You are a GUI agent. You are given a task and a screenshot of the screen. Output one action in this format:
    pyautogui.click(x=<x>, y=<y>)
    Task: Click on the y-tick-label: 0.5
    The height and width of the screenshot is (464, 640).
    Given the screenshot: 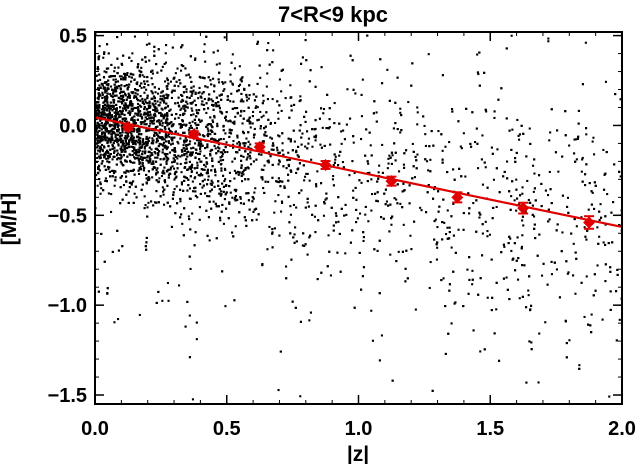 What is the action you would take?
    pyautogui.click(x=73, y=37)
    